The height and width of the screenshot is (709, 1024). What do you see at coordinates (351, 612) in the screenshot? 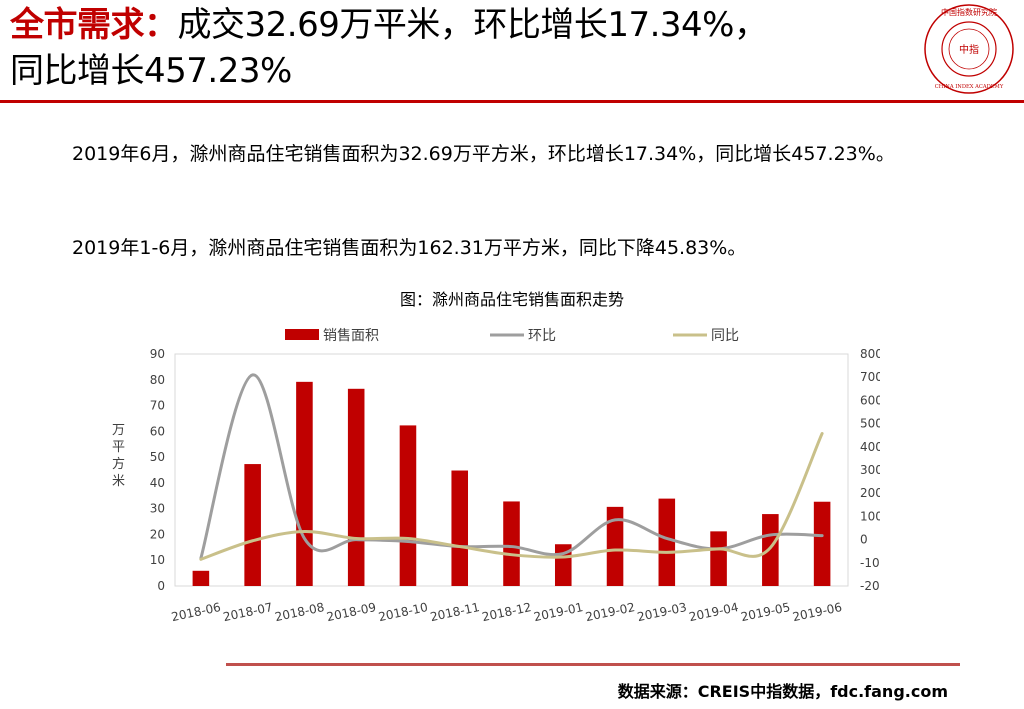
I see `x-tick-label: 2018-09` at bounding box center [351, 612].